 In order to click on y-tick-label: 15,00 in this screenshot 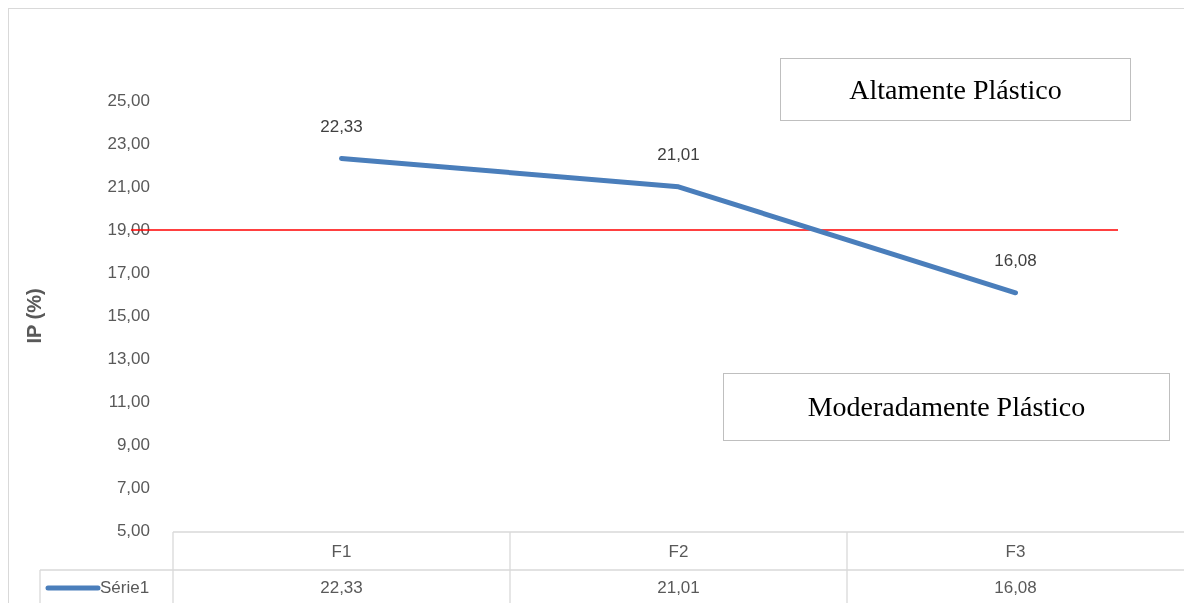, I will do `click(128, 315)`.